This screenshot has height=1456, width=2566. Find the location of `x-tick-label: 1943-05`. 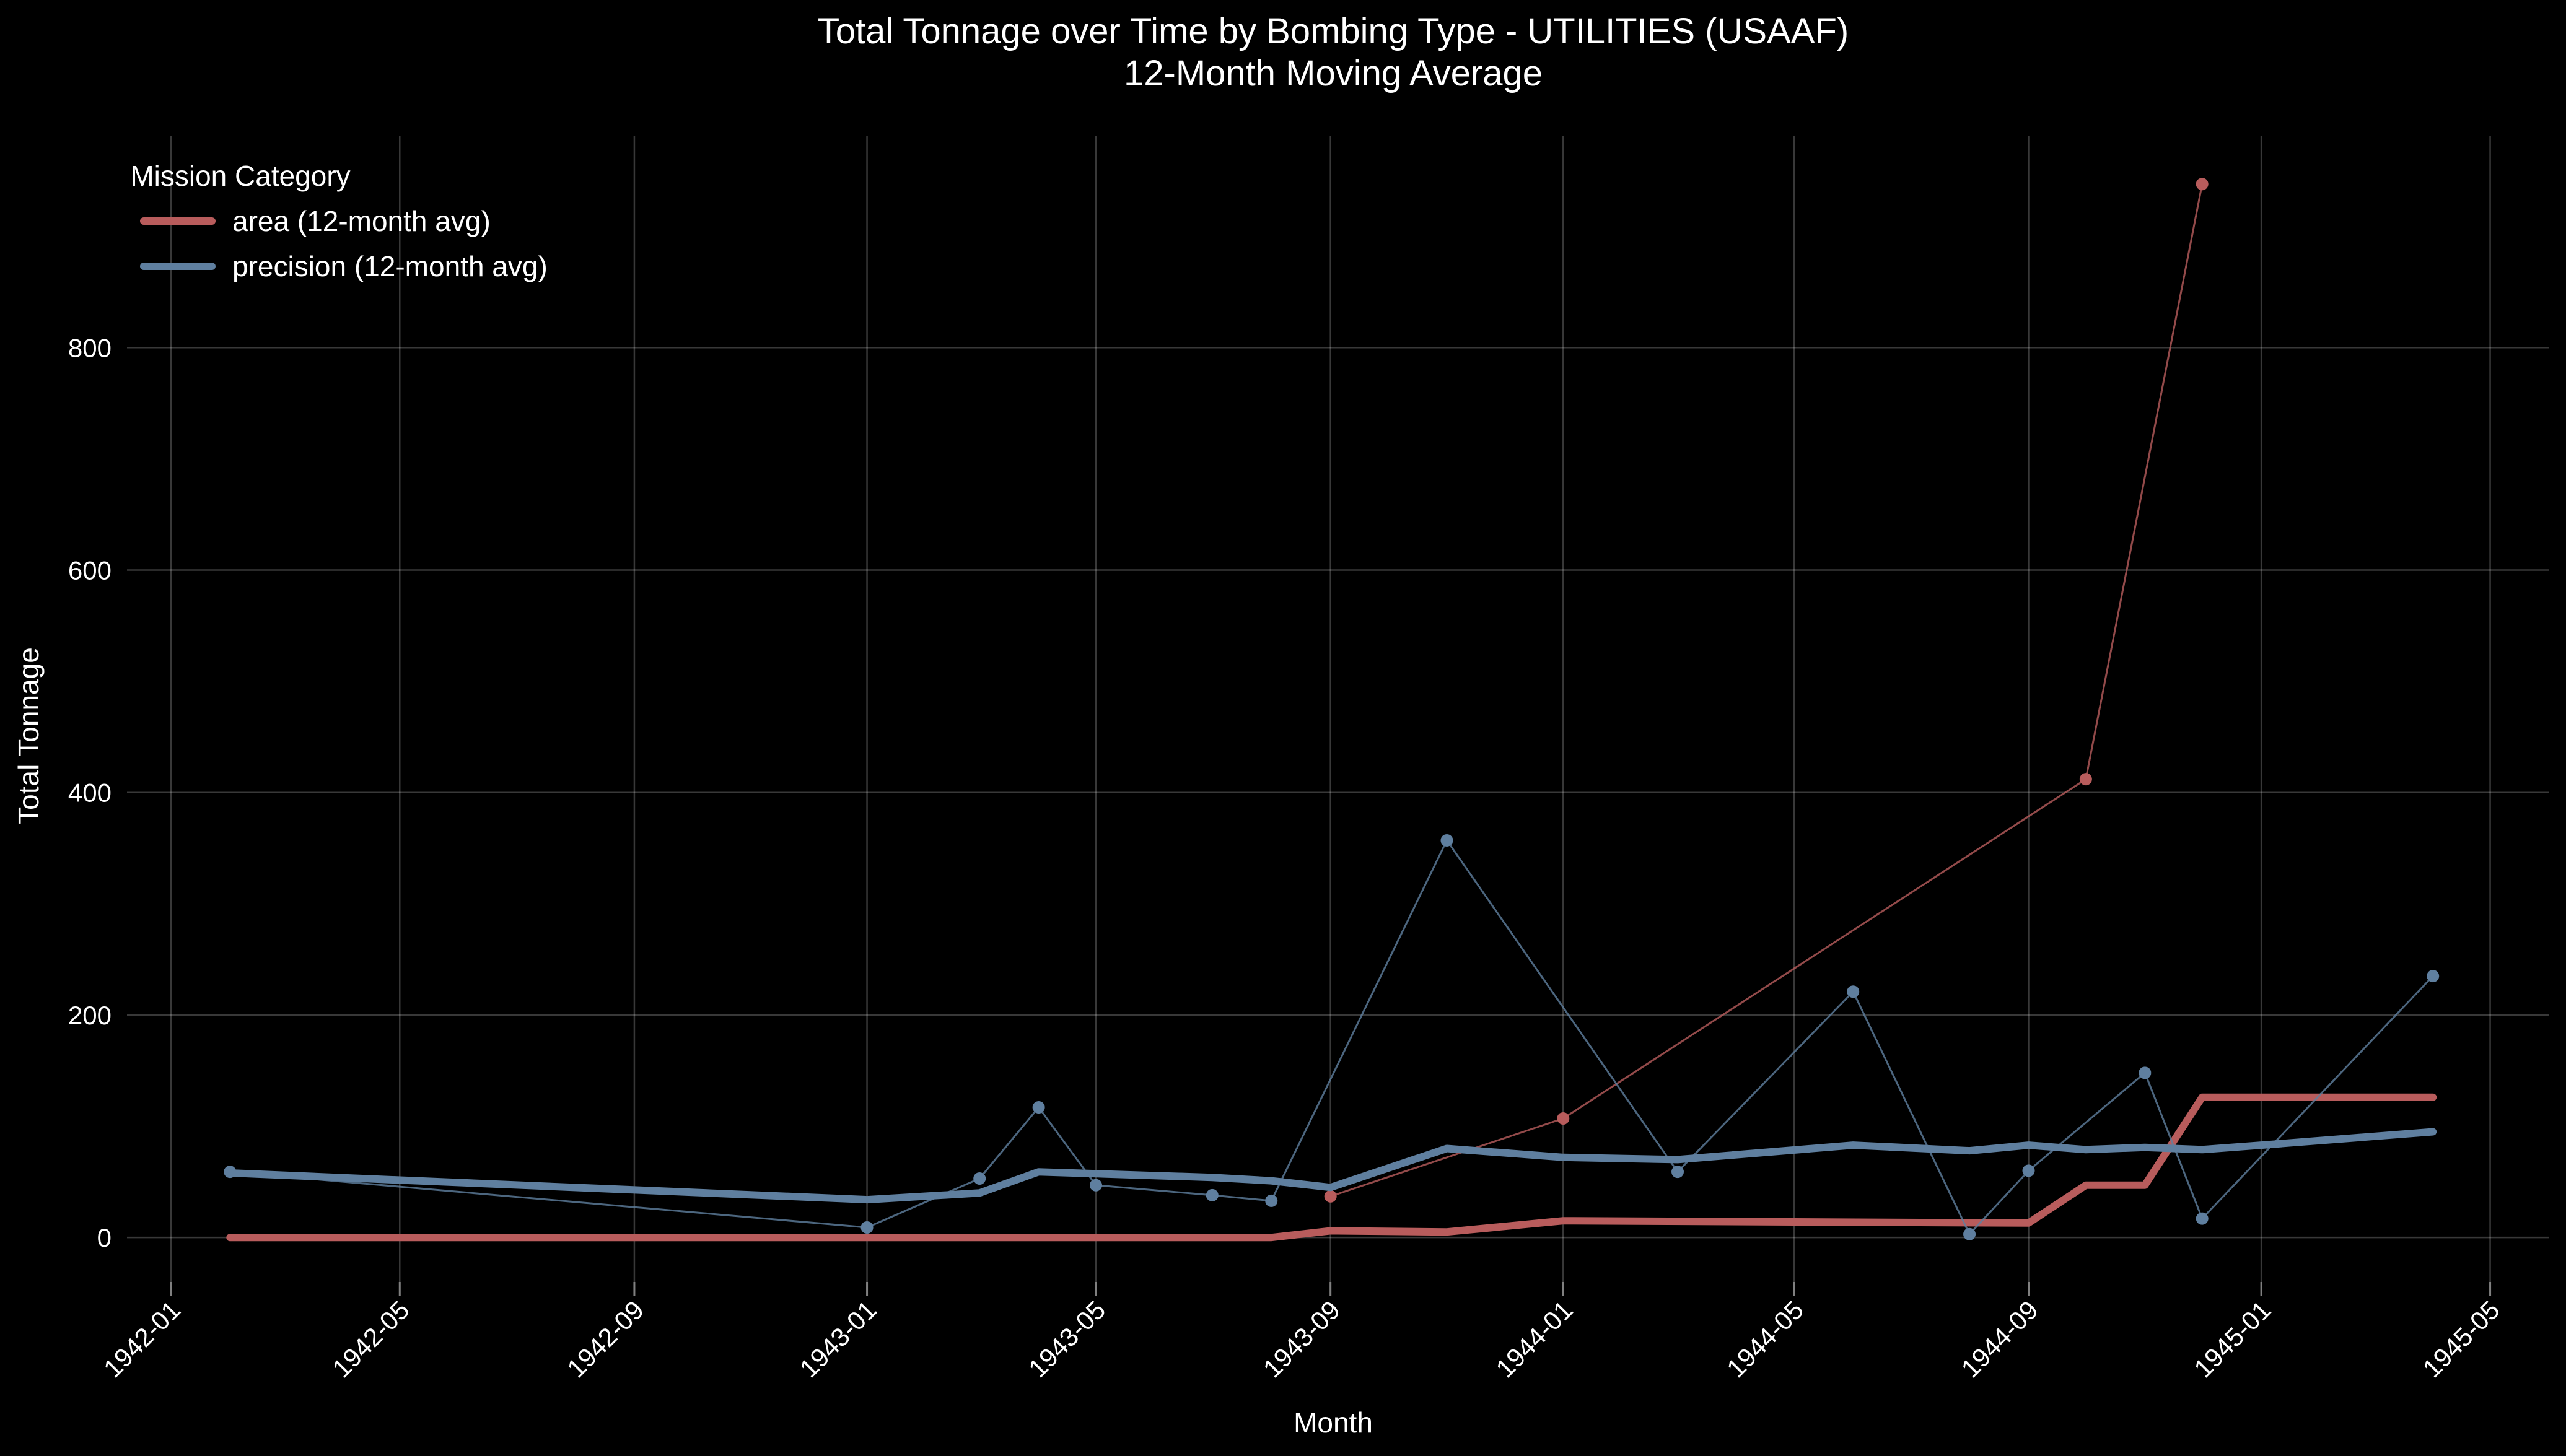

x-tick-label: 1943-05 is located at coordinates (1067, 1339).